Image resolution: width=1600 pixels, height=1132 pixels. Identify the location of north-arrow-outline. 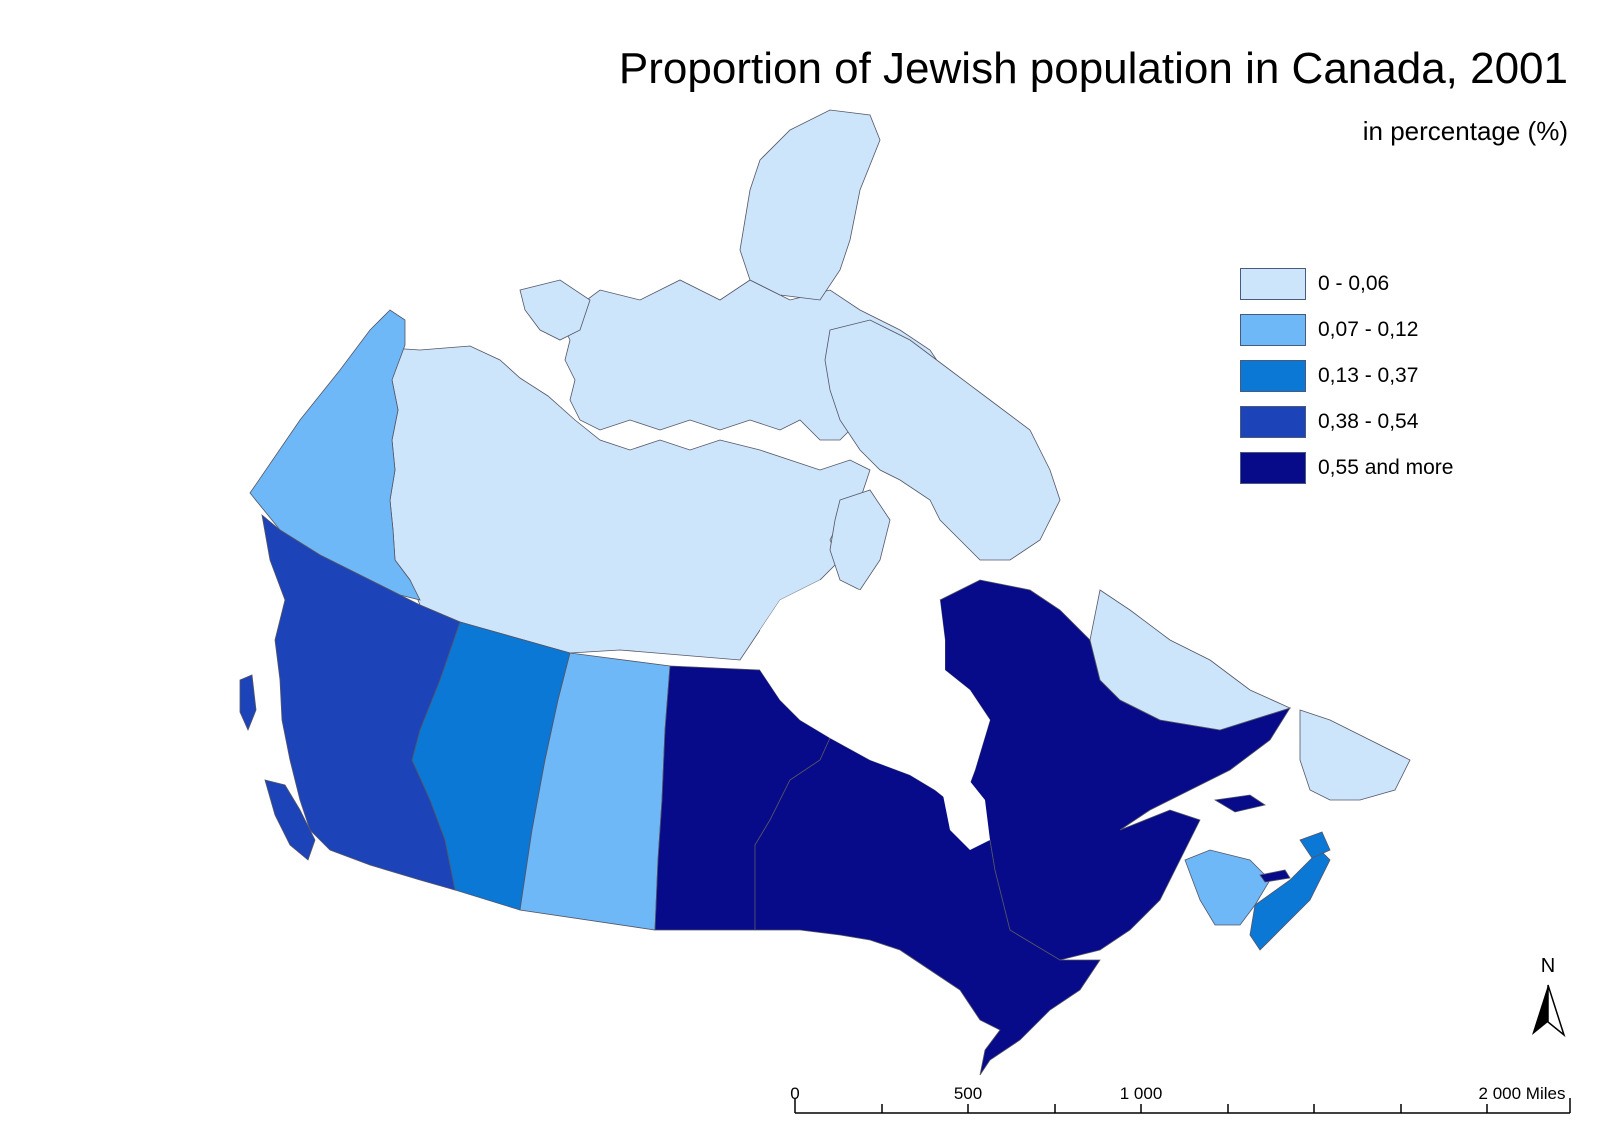
(1556, 1011).